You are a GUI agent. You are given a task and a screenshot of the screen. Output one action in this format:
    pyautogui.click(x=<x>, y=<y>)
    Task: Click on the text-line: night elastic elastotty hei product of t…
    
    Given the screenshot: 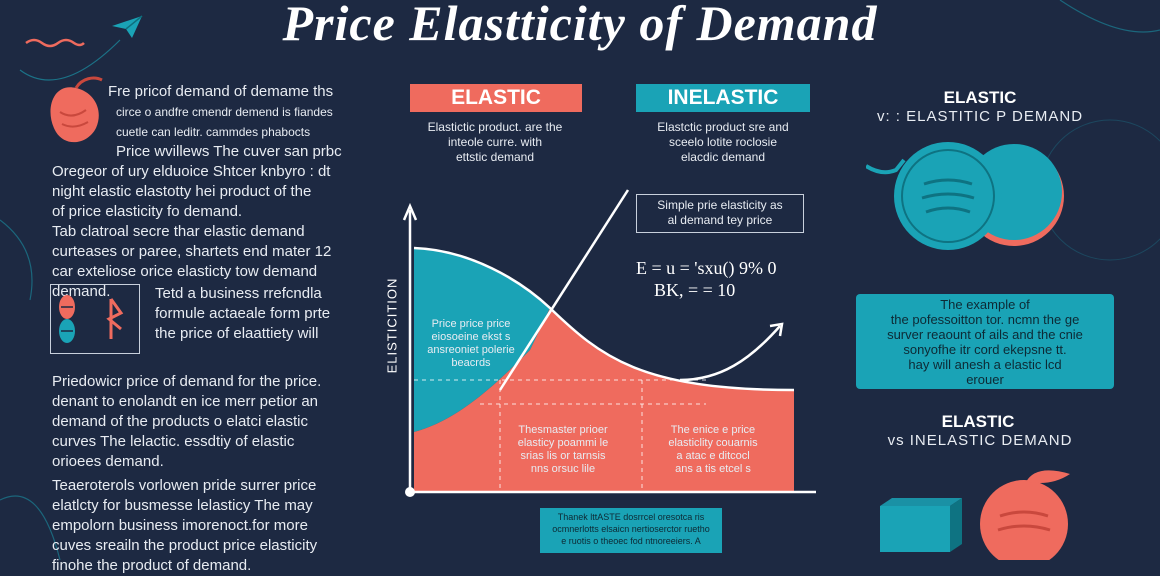 What is the action you would take?
    pyautogui.click(x=182, y=191)
    